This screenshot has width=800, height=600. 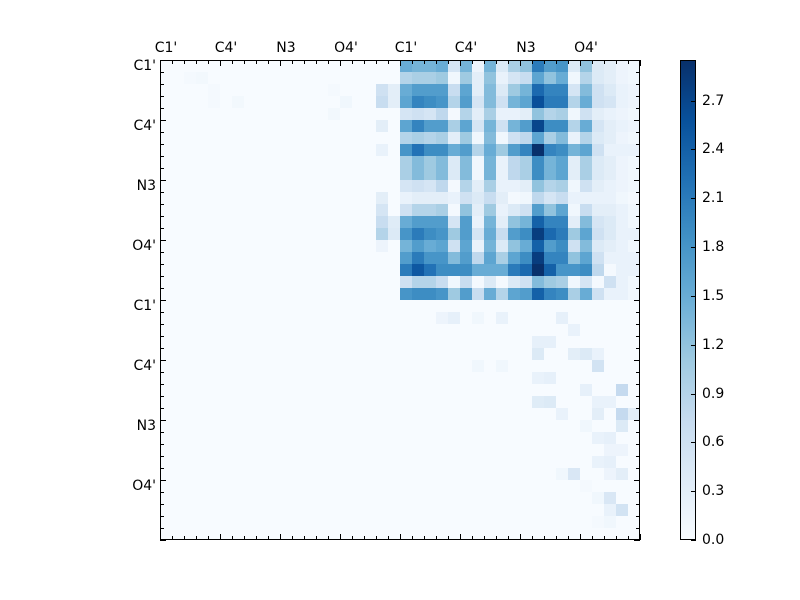 I want to click on y-tick-label: C1', so click(x=144, y=306).